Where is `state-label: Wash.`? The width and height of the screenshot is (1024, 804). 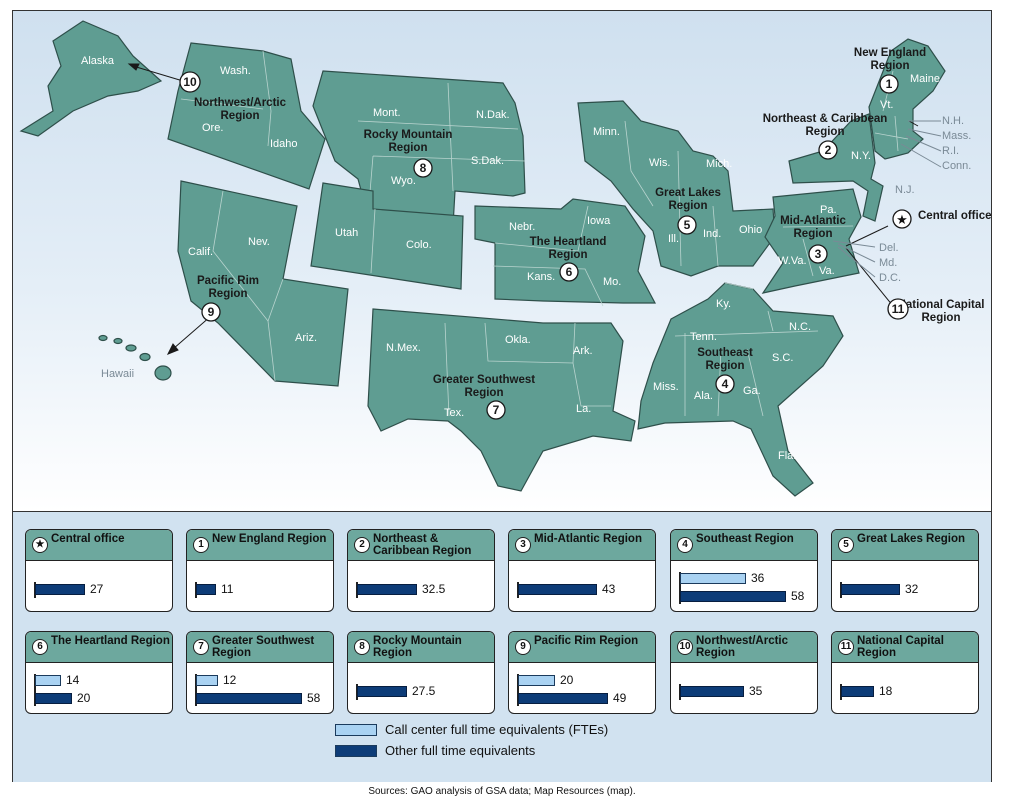 state-label: Wash. is located at coordinates (235, 71).